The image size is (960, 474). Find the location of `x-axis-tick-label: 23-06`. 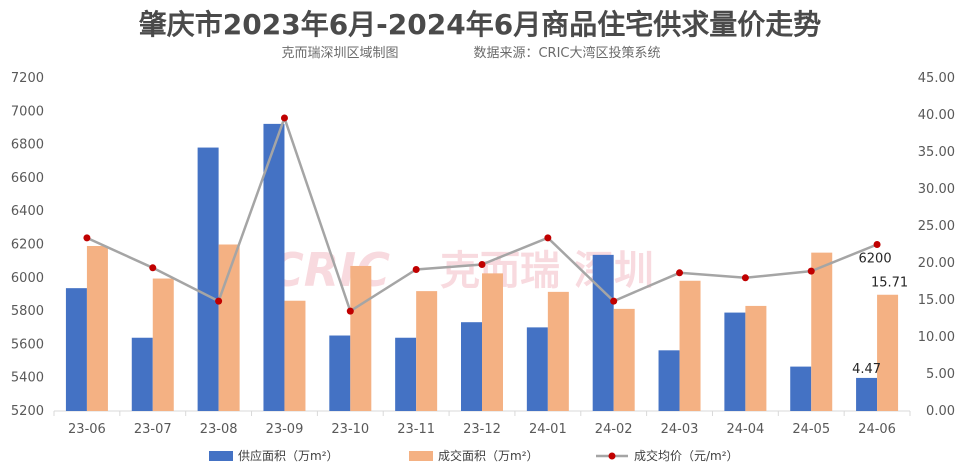

x-axis-tick-label: 23-06 is located at coordinates (87, 429).